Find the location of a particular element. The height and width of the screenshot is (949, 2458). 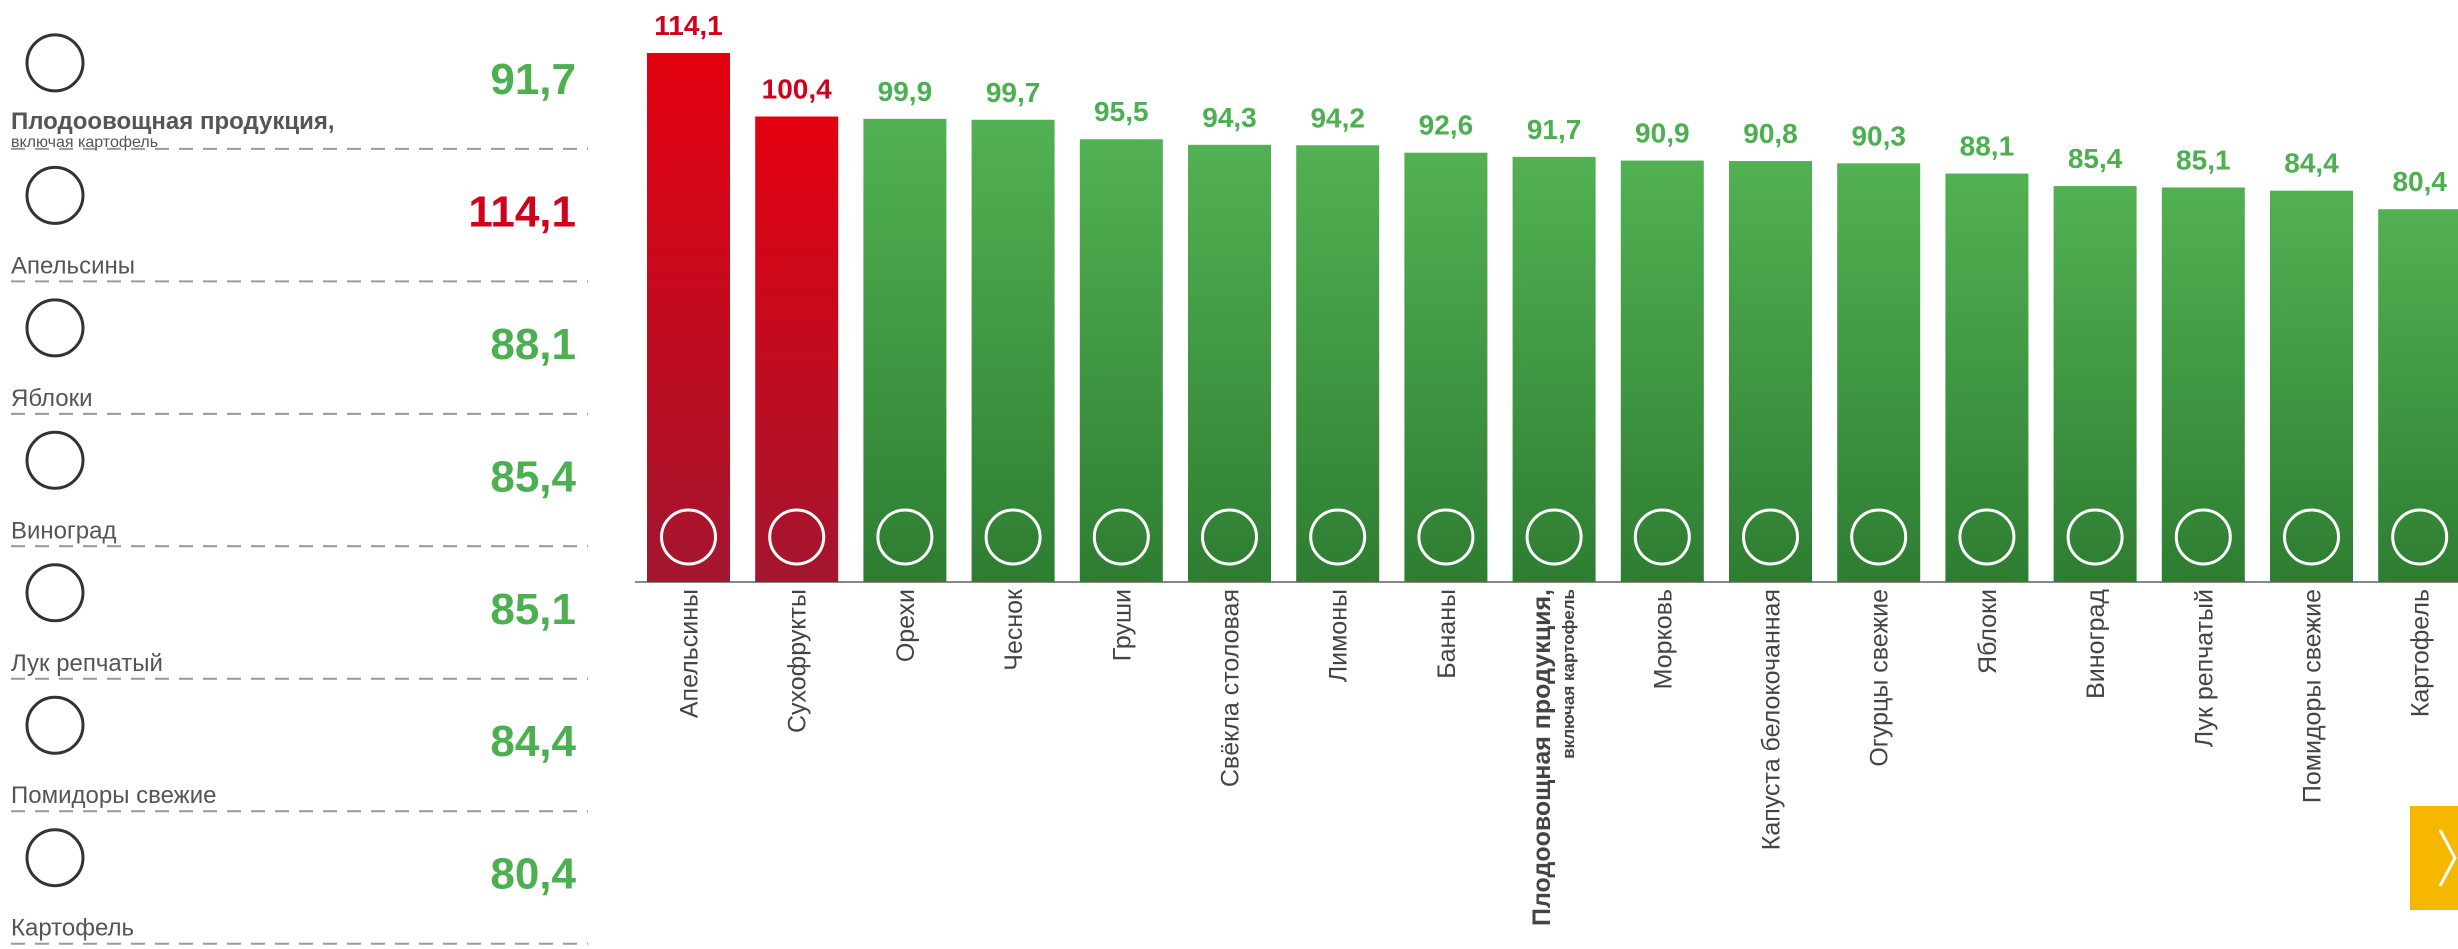

row-name: Яблоки is located at coordinates (52, 398).